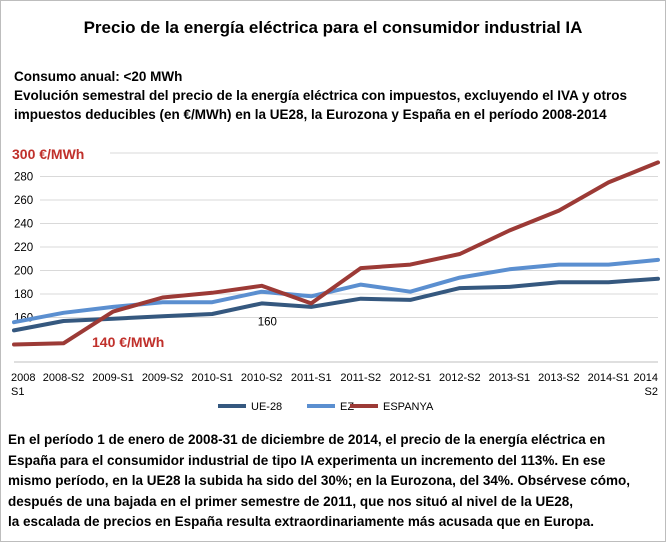 This screenshot has width=666, height=542. Describe the element at coordinates (267, 323) in the screenshot. I see `annotation-label: 160` at that location.